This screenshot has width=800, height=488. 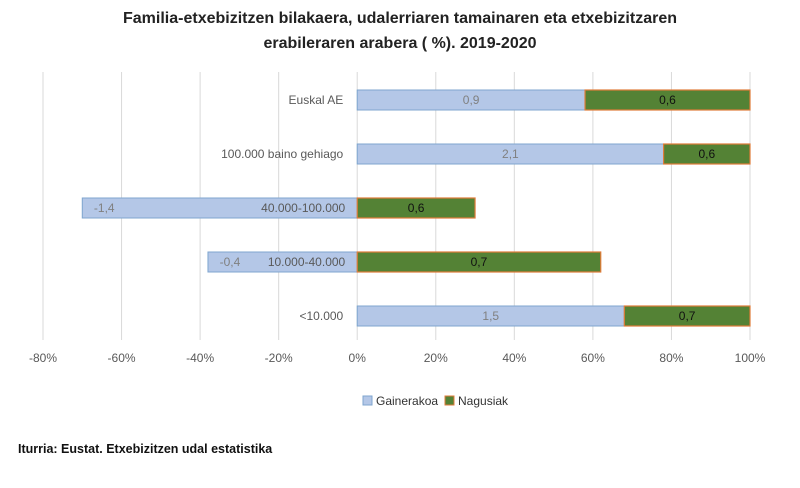 What do you see at coordinates (367, 400) in the screenshot?
I see `legend-swatch-gainerakoa` at bounding box center [367, 400].